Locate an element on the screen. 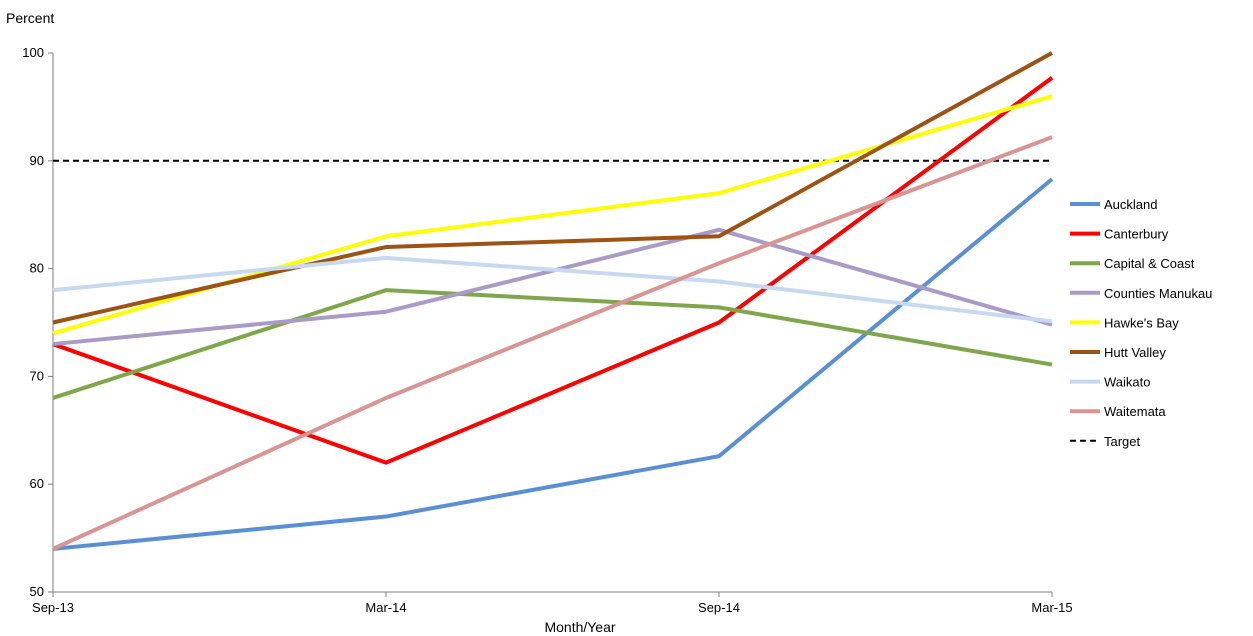 This screenshot has height=636, width=1253. legend-label: Target is located at coordinates (1122, 441).